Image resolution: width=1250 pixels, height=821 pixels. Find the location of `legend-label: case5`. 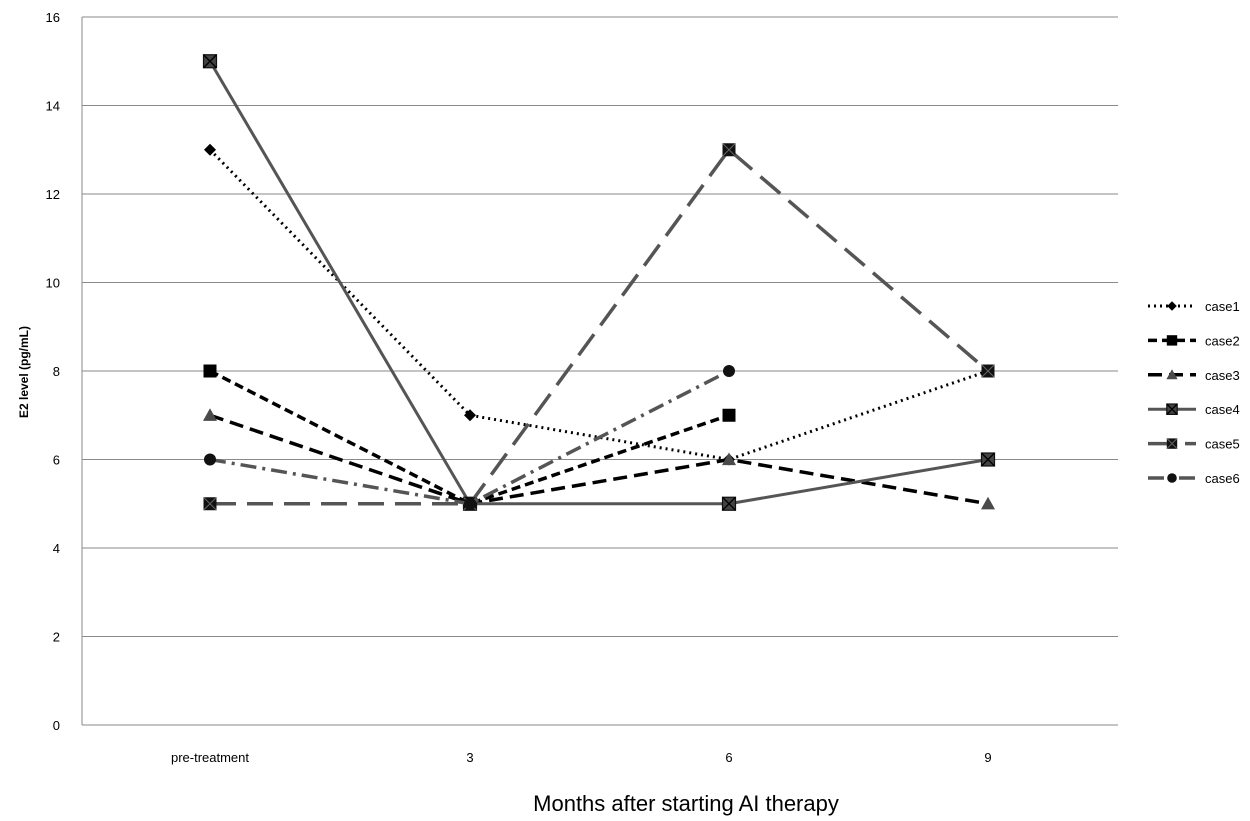

legend-label: case5 is located at coordinates (1222, 444).